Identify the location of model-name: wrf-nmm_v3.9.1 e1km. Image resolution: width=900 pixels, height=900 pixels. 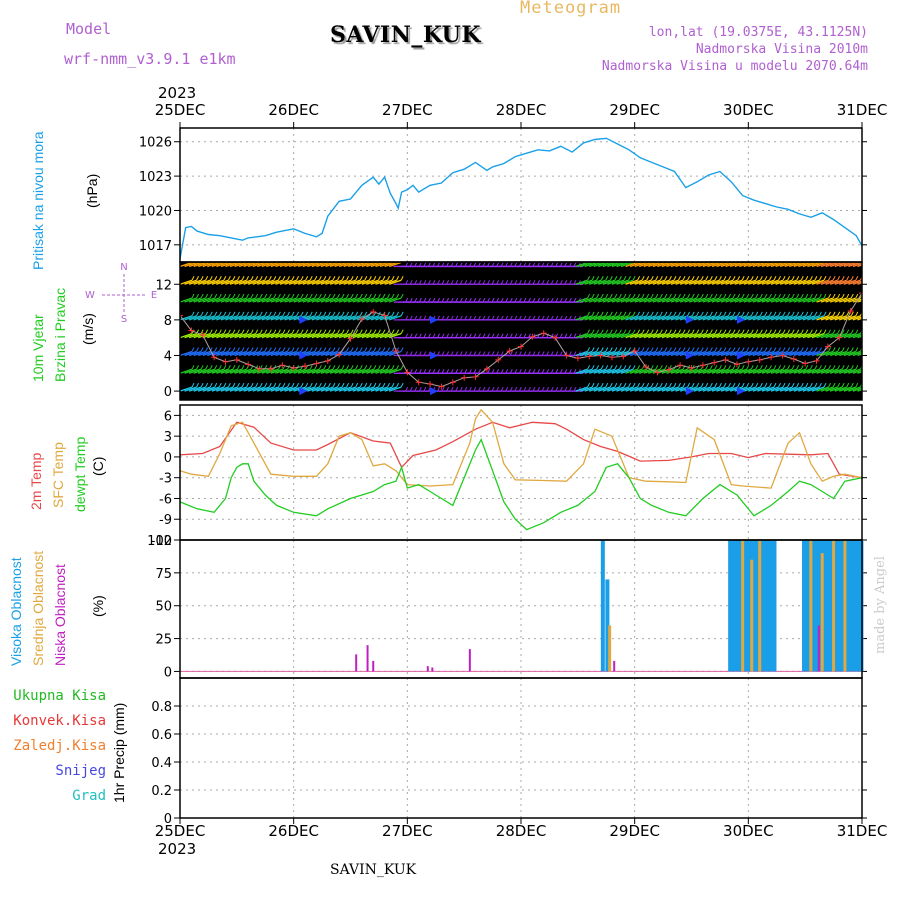
(150, 59).